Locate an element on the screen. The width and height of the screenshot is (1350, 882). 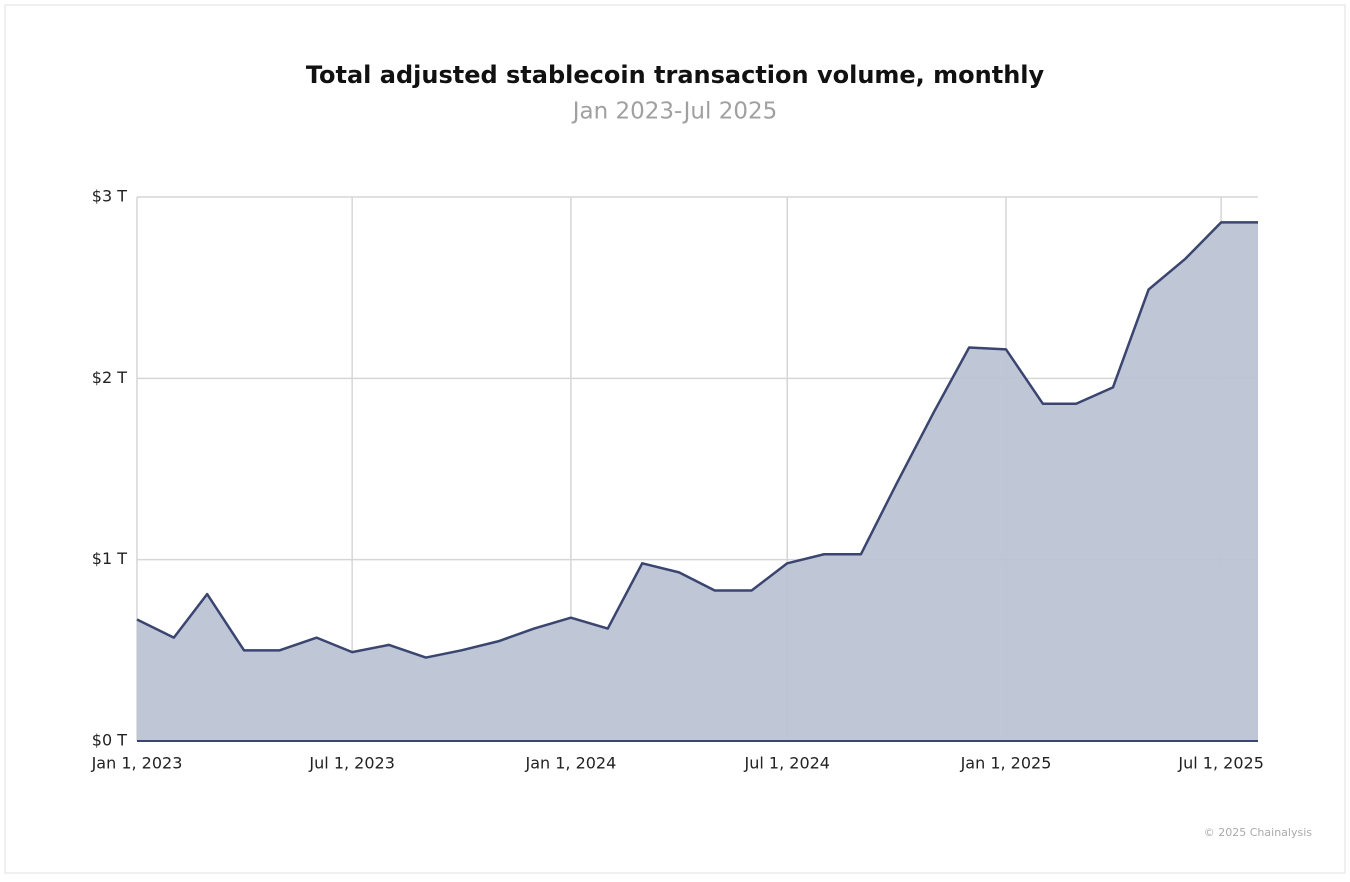
x-tick-label: Jan 1, 2024 is located at coordinates (570, 763).